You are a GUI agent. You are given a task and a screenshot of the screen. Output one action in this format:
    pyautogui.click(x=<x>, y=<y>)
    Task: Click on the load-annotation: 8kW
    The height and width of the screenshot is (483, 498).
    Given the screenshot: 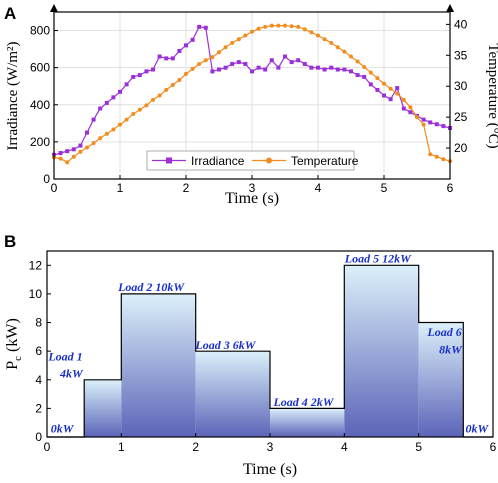 What is the action you would take?
    pyautogui.click(x=451, y=349)
    